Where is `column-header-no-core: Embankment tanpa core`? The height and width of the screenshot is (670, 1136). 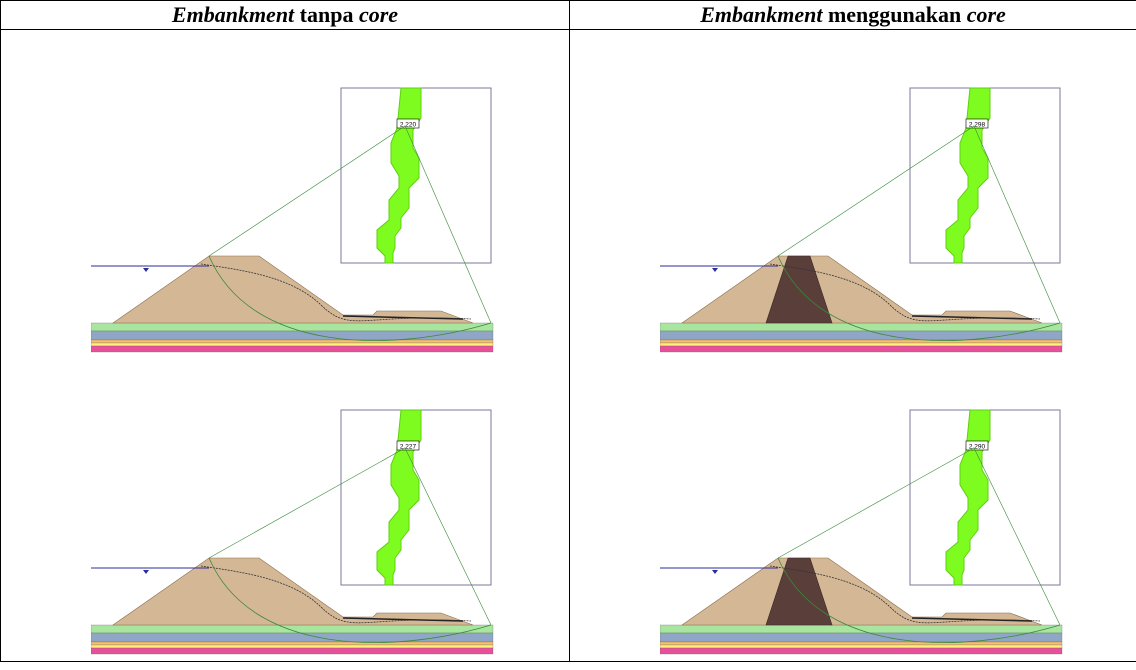 column-header-no-core: Embankment tanpa core is located at coordinates (285, 15).